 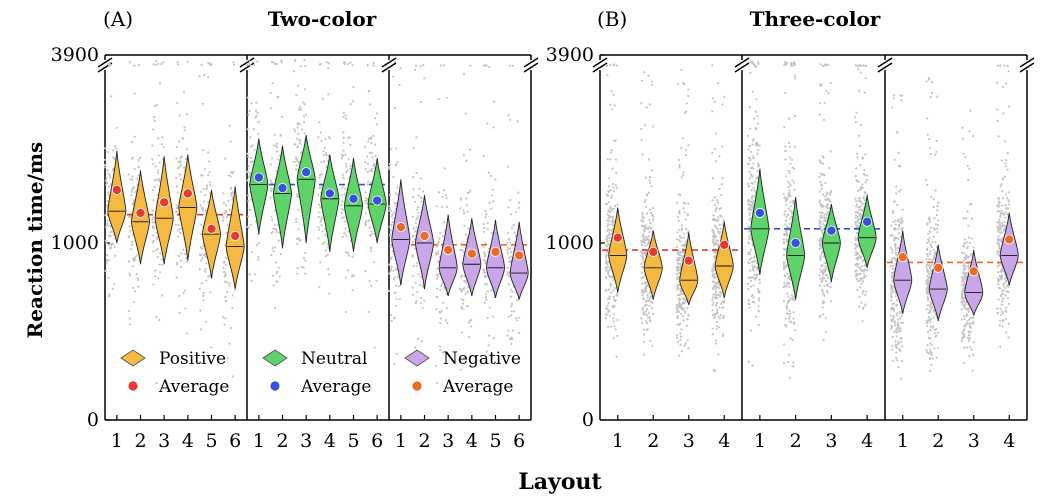 I want to click on panel-title: Three-color, so click(x=815, y=19).